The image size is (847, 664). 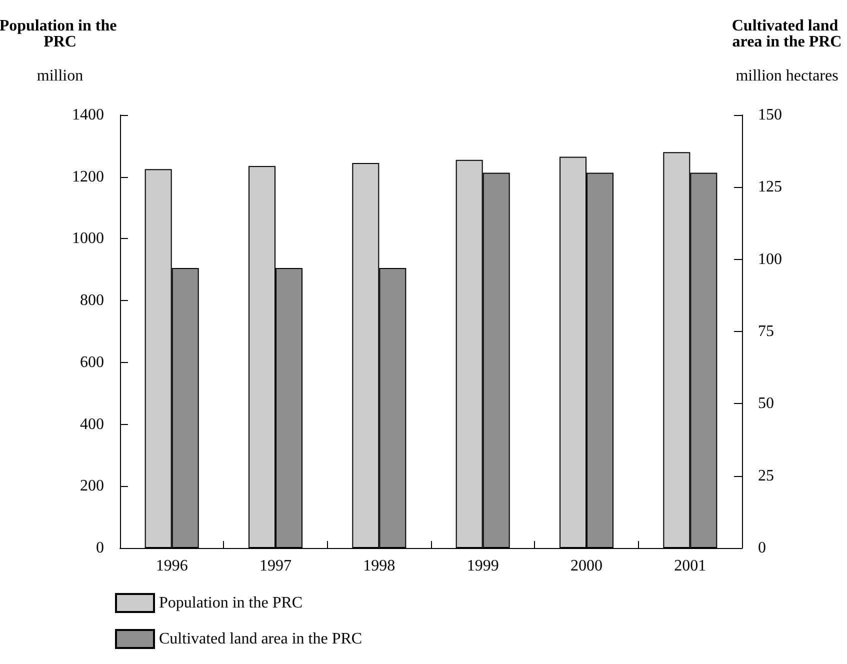 I want to click on x-tick-label: 2000, so click(x=586, y=566).